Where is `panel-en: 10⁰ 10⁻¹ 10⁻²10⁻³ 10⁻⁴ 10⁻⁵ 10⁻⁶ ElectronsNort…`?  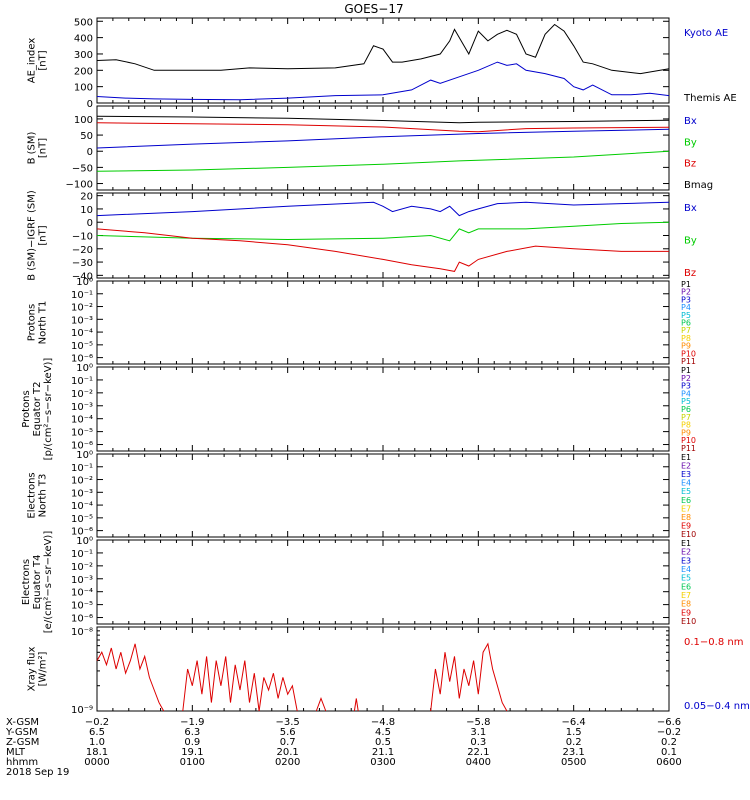
panel-en: 10⁰ 10⁻¹ 10⁻²10⁻³ 10⁻⁴ 10⁻⁵ 10⁻⁶ ElectronsNort… is located at coordinates (362, 494).